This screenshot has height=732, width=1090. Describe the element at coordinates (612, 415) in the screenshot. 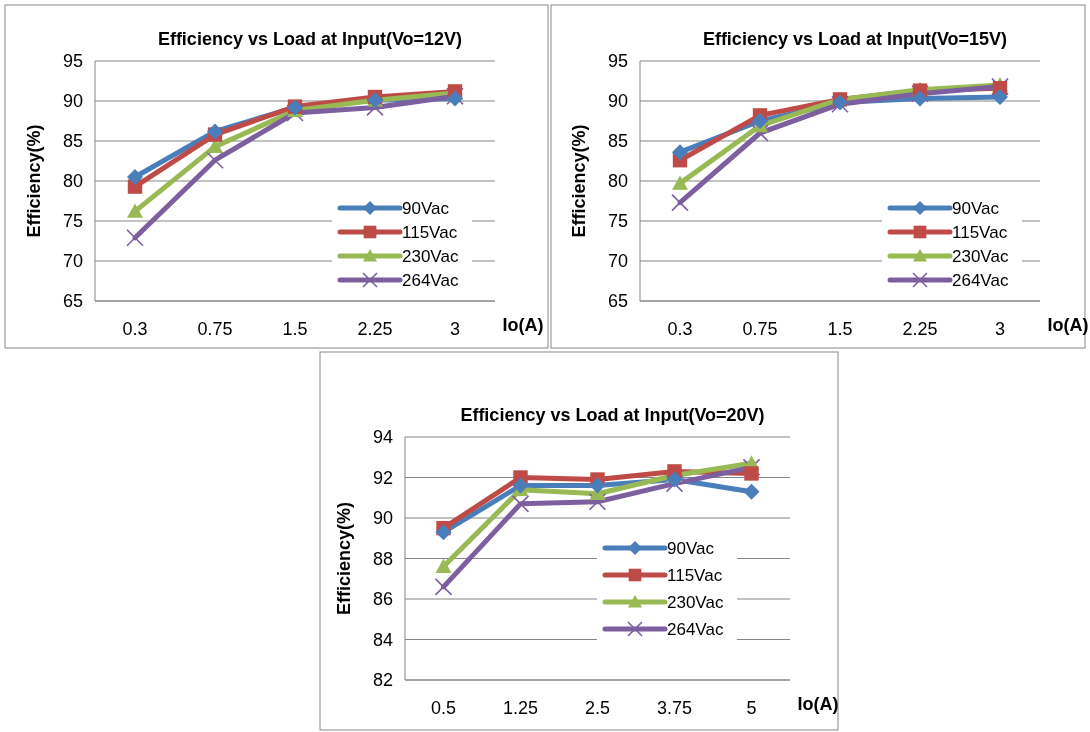

I see `chart-title: Efficiency vs Load at Input(Vo=20V)` at that location.